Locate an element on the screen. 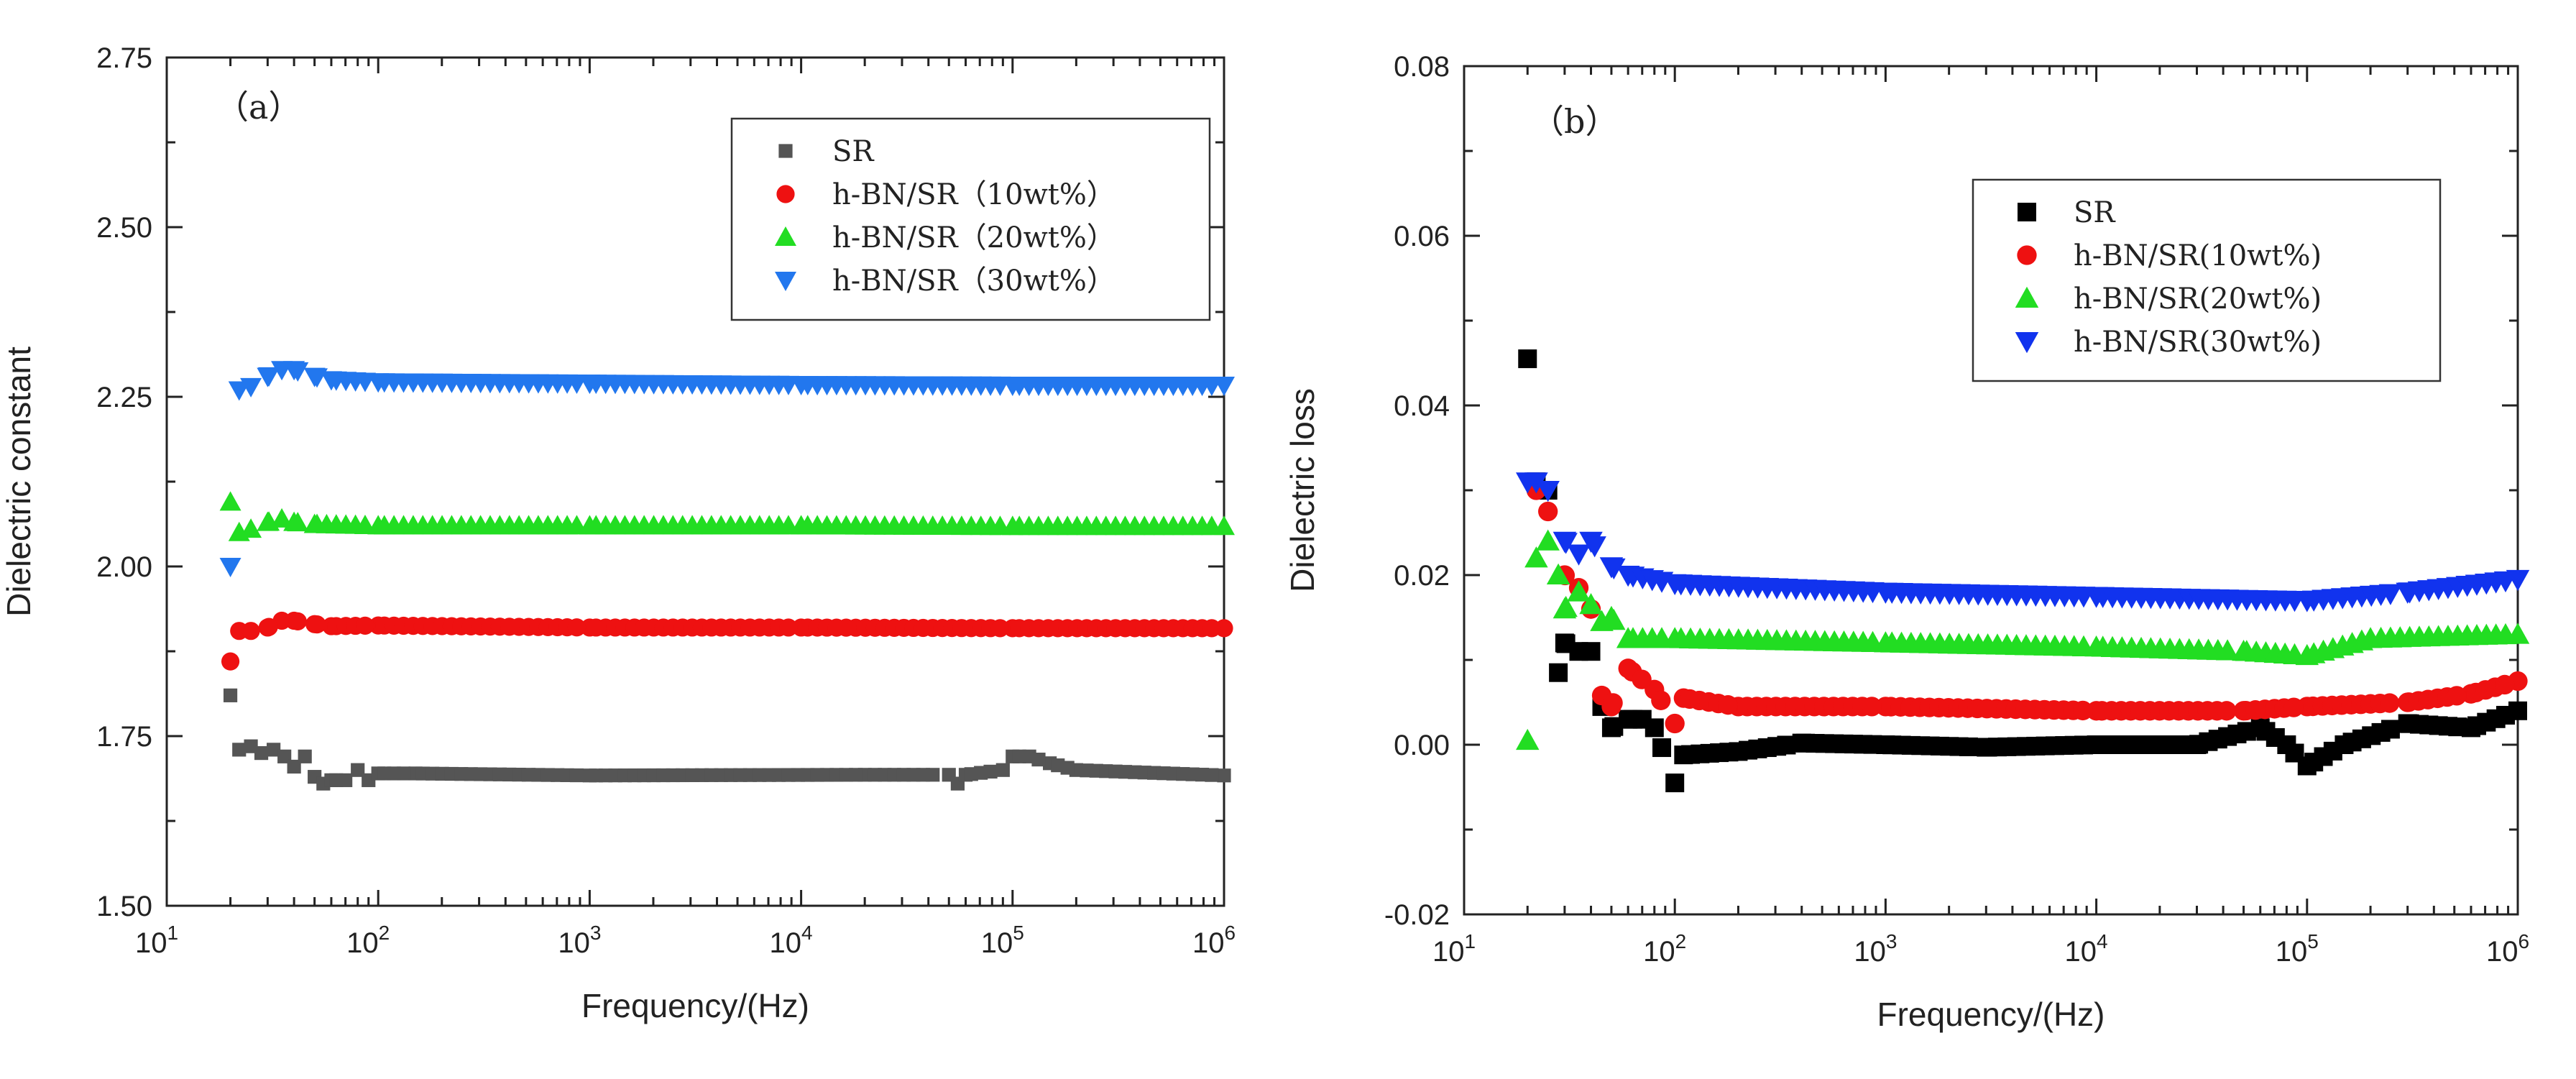 Image resolution: width=2576 pixels, height=1079 pixels. y-axis-title: Dielectric loss is located at coordinates (1302, 490).